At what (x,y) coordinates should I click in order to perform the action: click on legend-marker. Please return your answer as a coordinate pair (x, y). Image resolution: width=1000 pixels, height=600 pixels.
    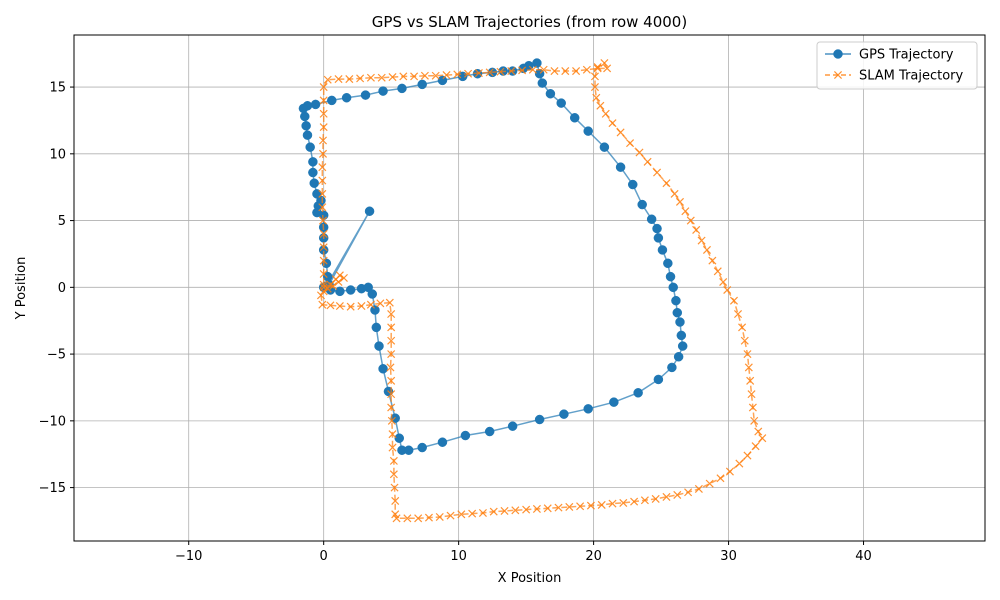
    Looking at the image, I should click on (838, 54).